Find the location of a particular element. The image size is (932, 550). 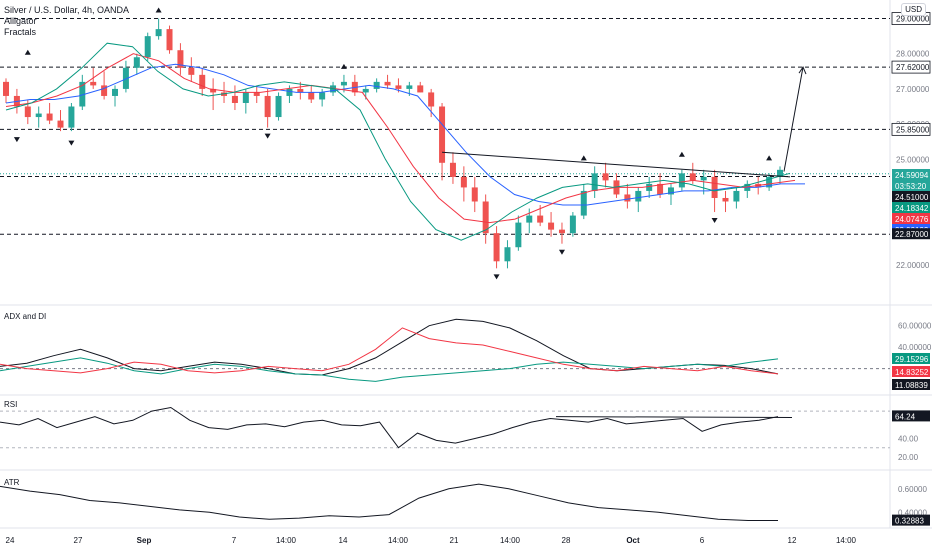

adx-tick-label: 40.00000 is located at coordinates (915, 347).